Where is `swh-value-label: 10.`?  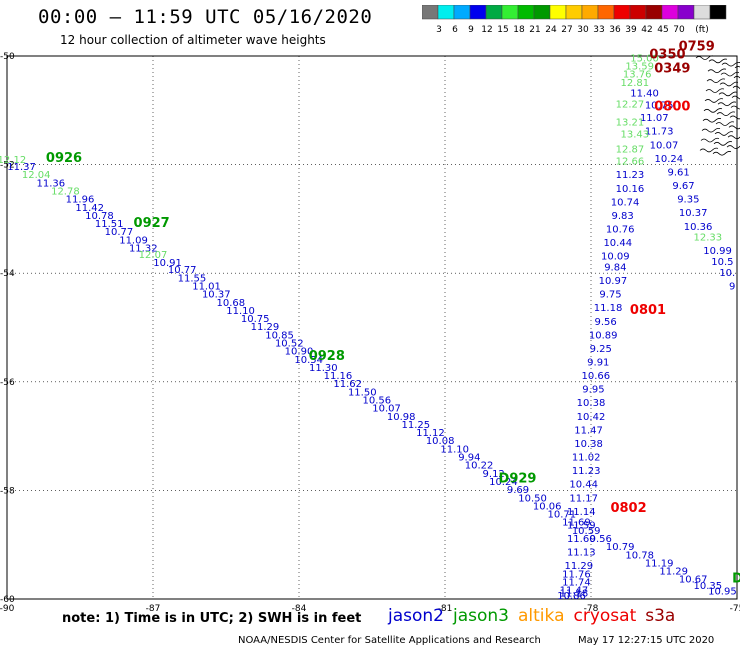 swh-value-label: 10. is located at coordinates (727, 273).